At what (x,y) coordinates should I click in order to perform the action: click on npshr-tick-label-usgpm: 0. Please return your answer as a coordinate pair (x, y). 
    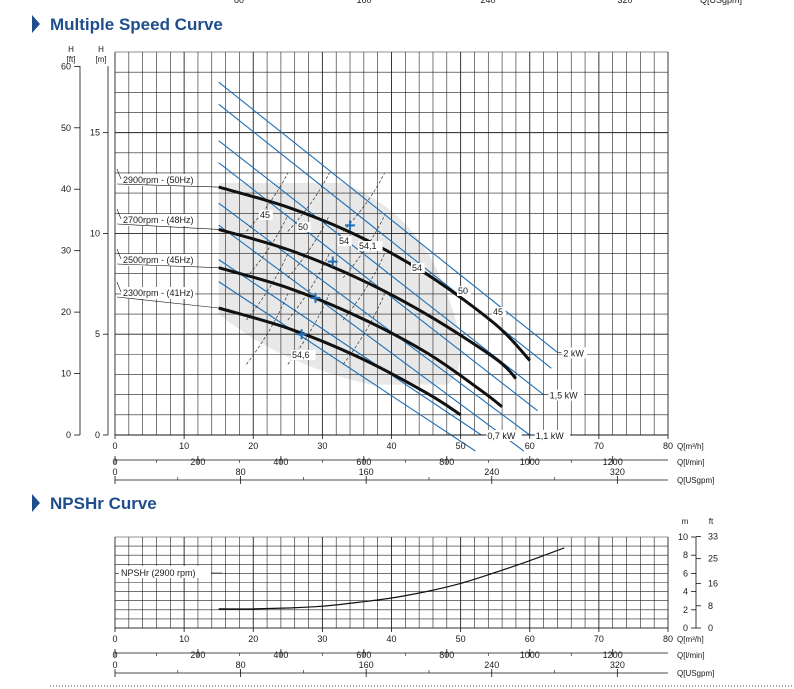
    Looking at the image, I should click on (114, 665).